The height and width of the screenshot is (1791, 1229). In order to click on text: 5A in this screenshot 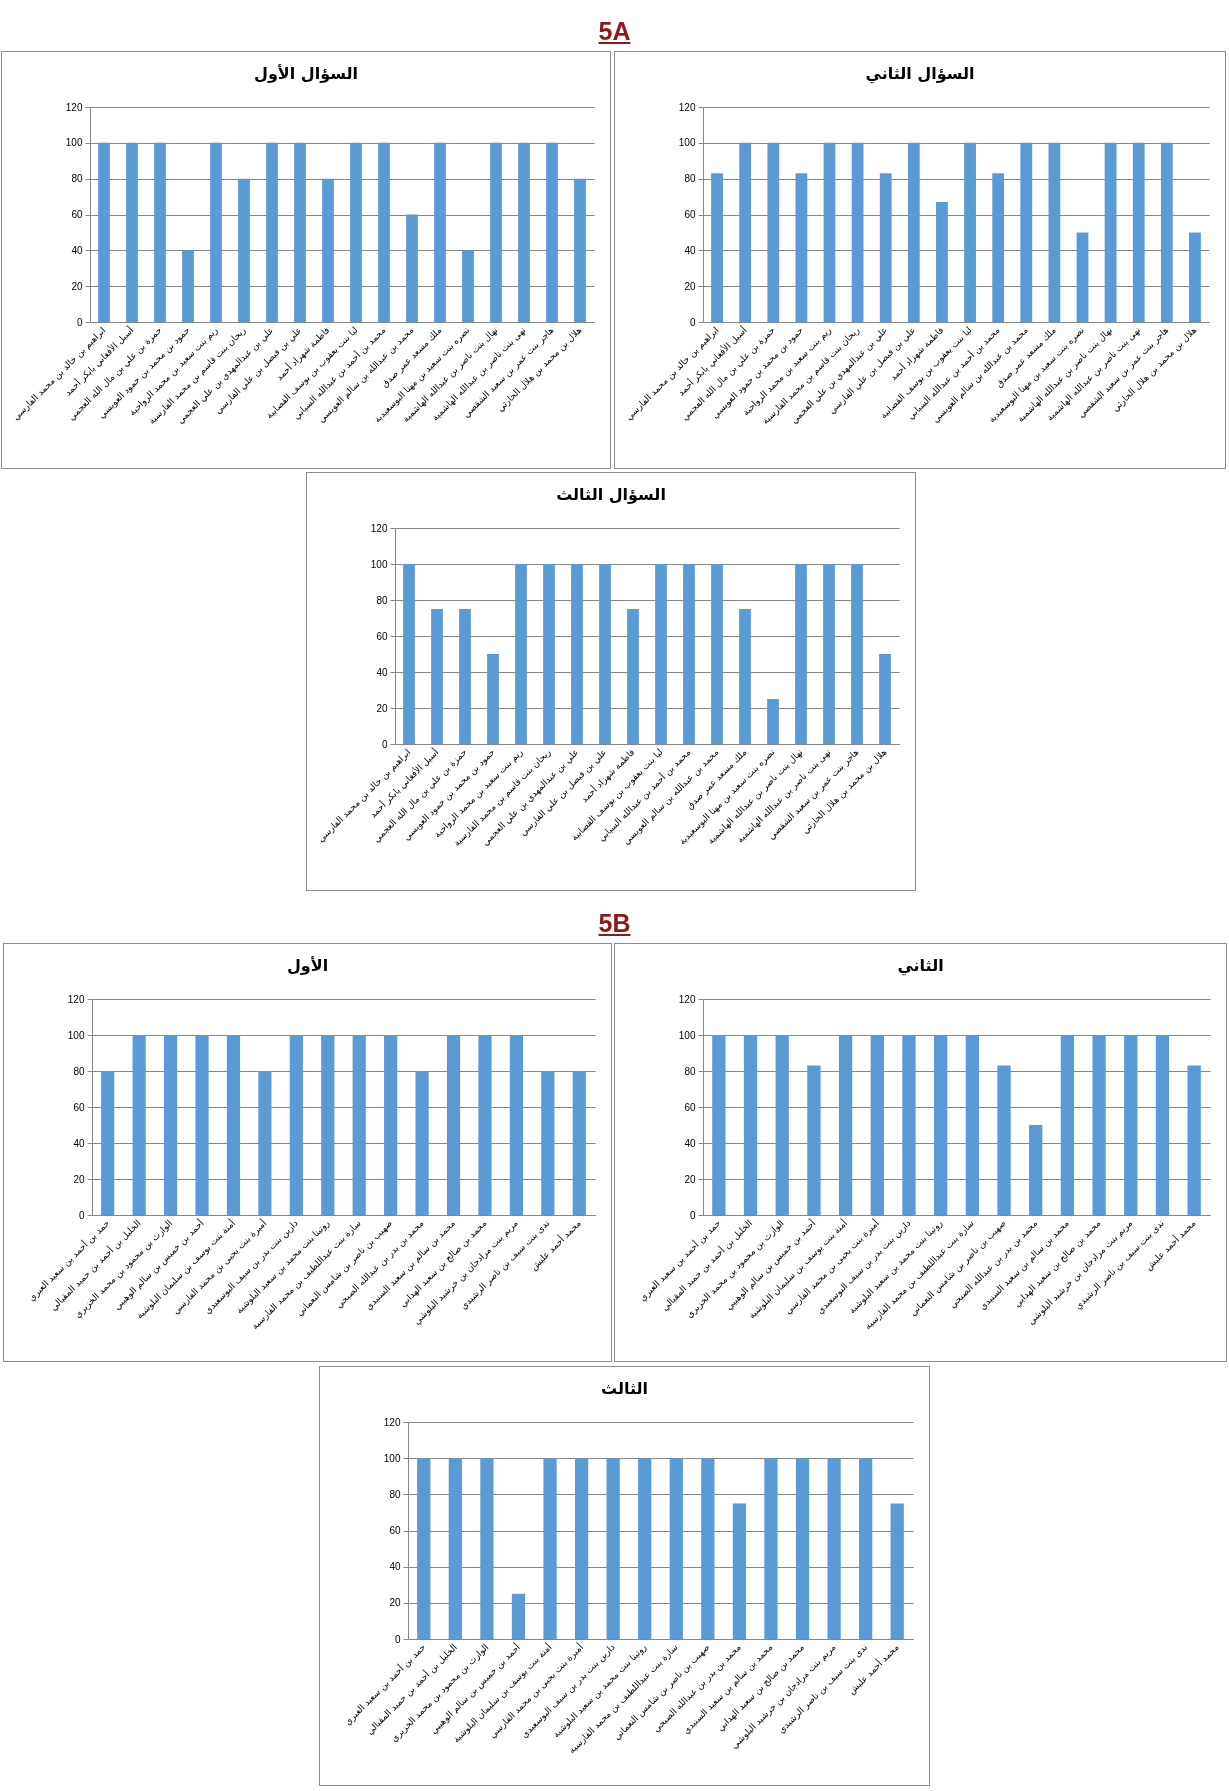, I will do `click(614, 31)`.